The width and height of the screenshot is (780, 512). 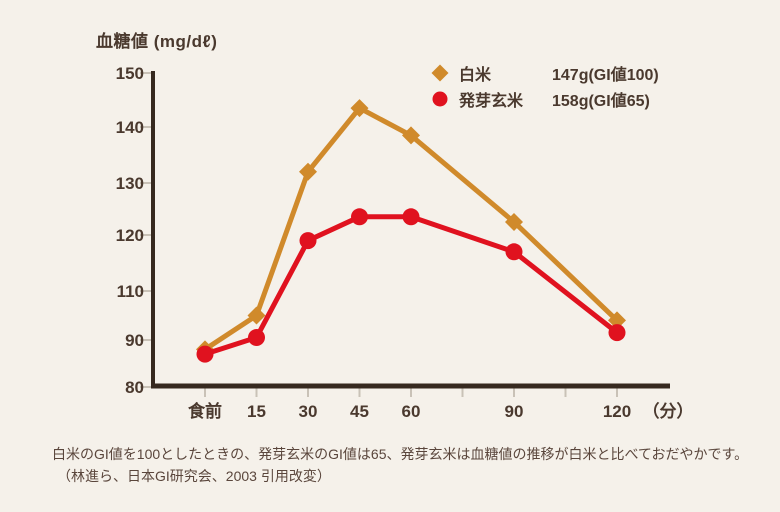 I want to click on y-tick-label: 130, so click(x=130, y=183).